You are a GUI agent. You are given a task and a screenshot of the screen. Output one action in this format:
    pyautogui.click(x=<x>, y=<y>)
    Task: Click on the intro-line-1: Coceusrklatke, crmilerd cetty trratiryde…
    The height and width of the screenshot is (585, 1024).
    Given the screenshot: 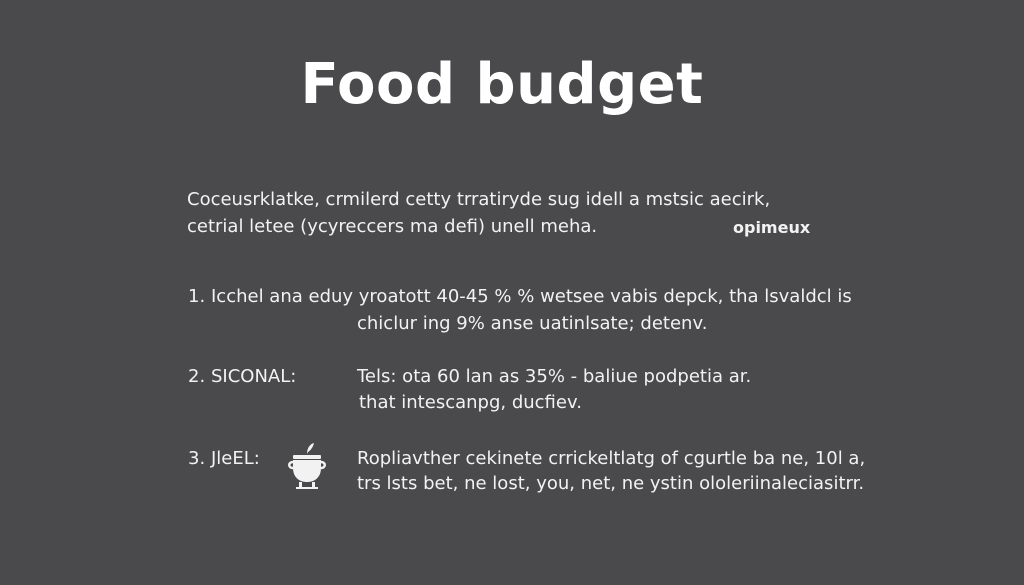 What is the action you would take?
    pyautogui.click(x=479, y=199)
    